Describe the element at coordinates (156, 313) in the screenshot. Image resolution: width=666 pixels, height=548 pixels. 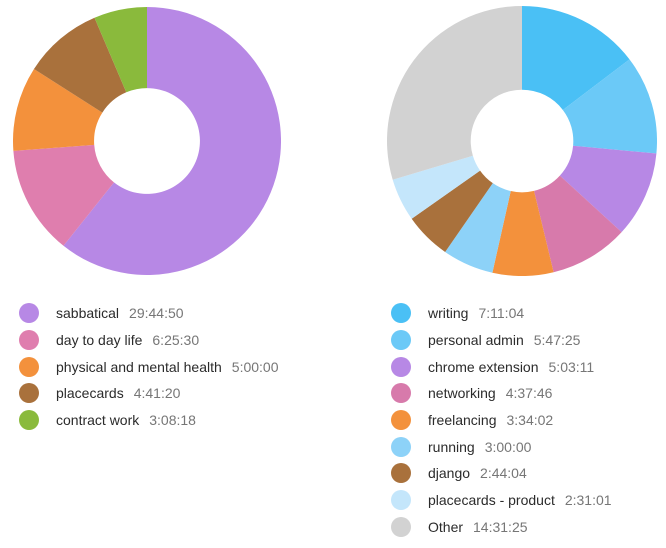
I see `legend-value: 29:44:50` at that location.